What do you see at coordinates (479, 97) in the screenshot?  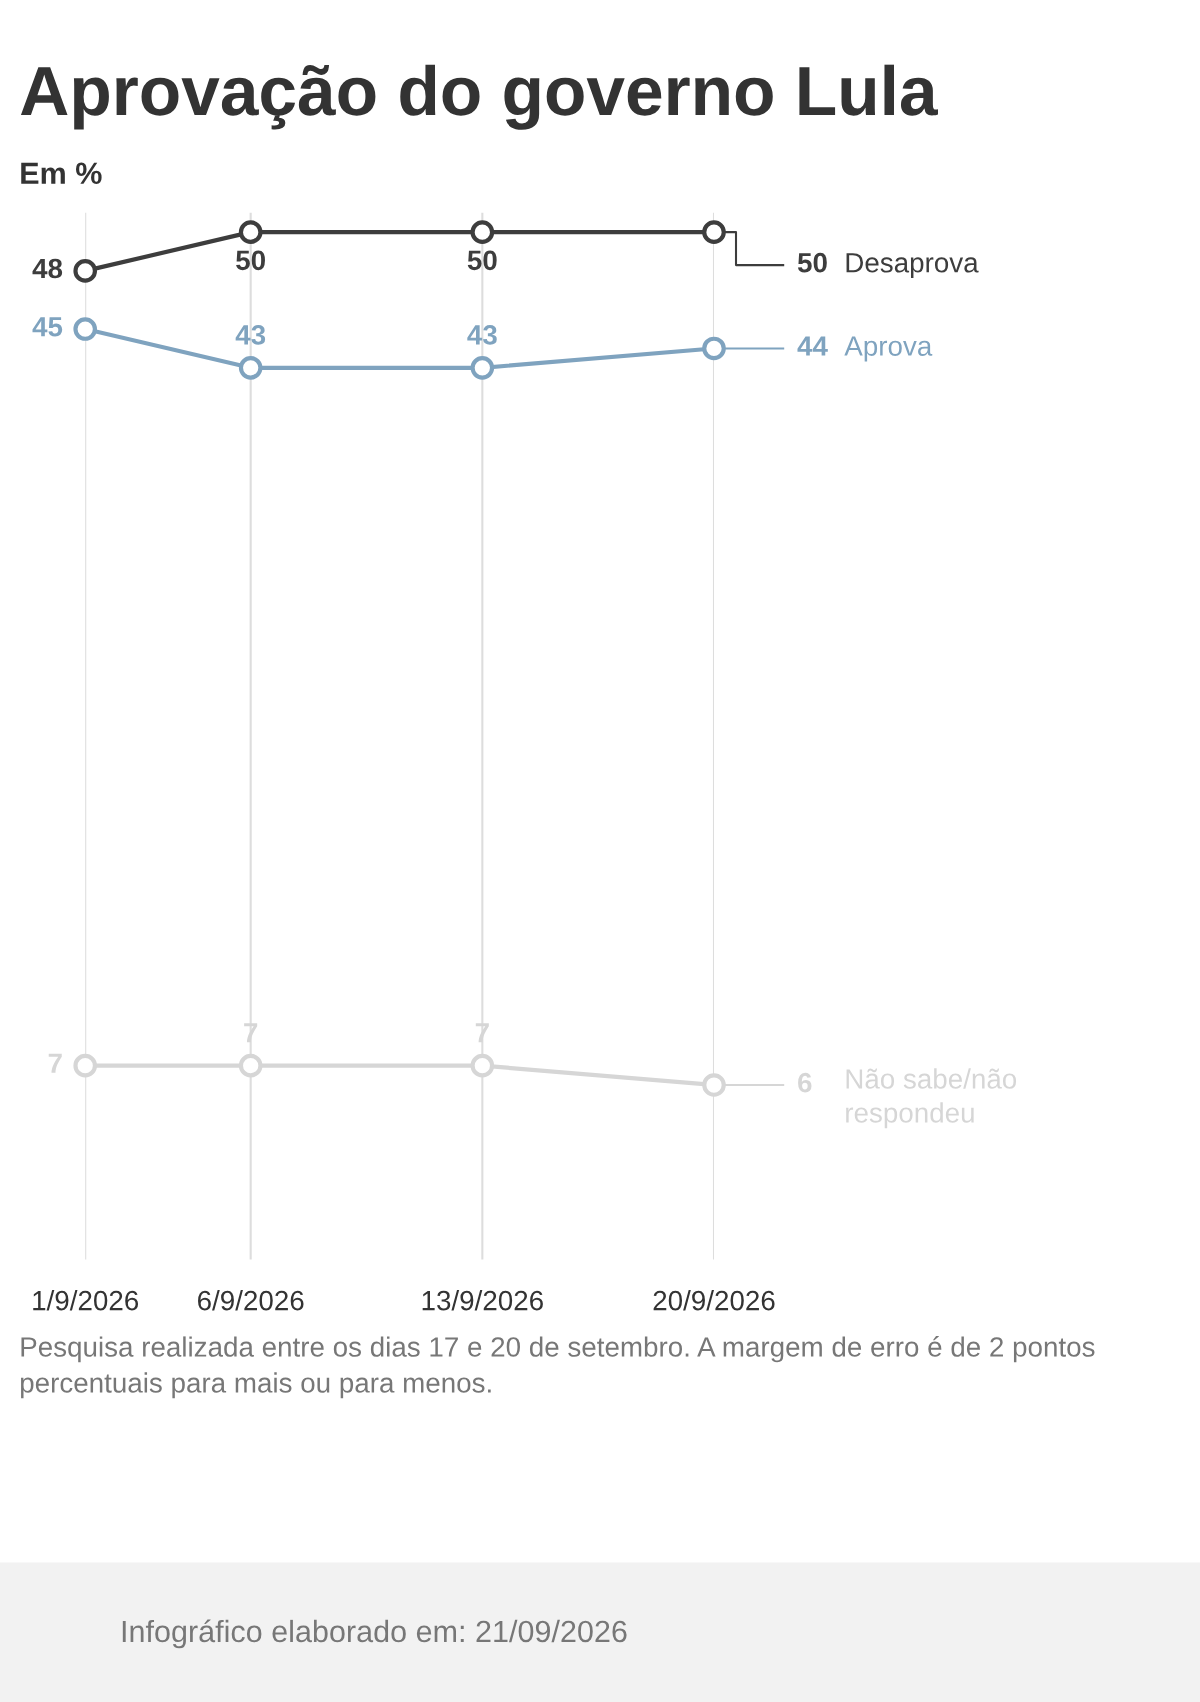 I see `chart-title: Aprovação do governo Lula` at bounding box center [479, 97].